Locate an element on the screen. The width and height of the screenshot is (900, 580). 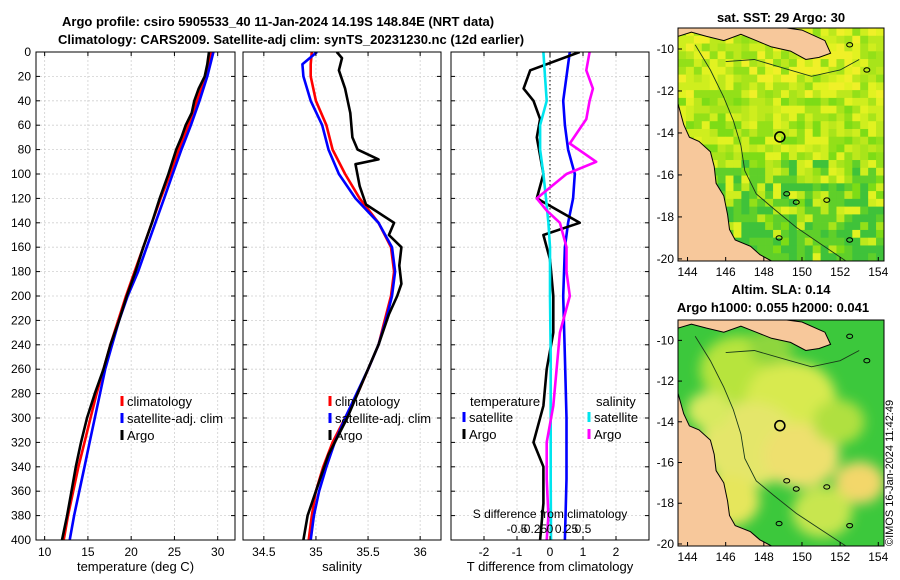
legend-label: satellite-adj. clim is located at coordinates (383, 418).